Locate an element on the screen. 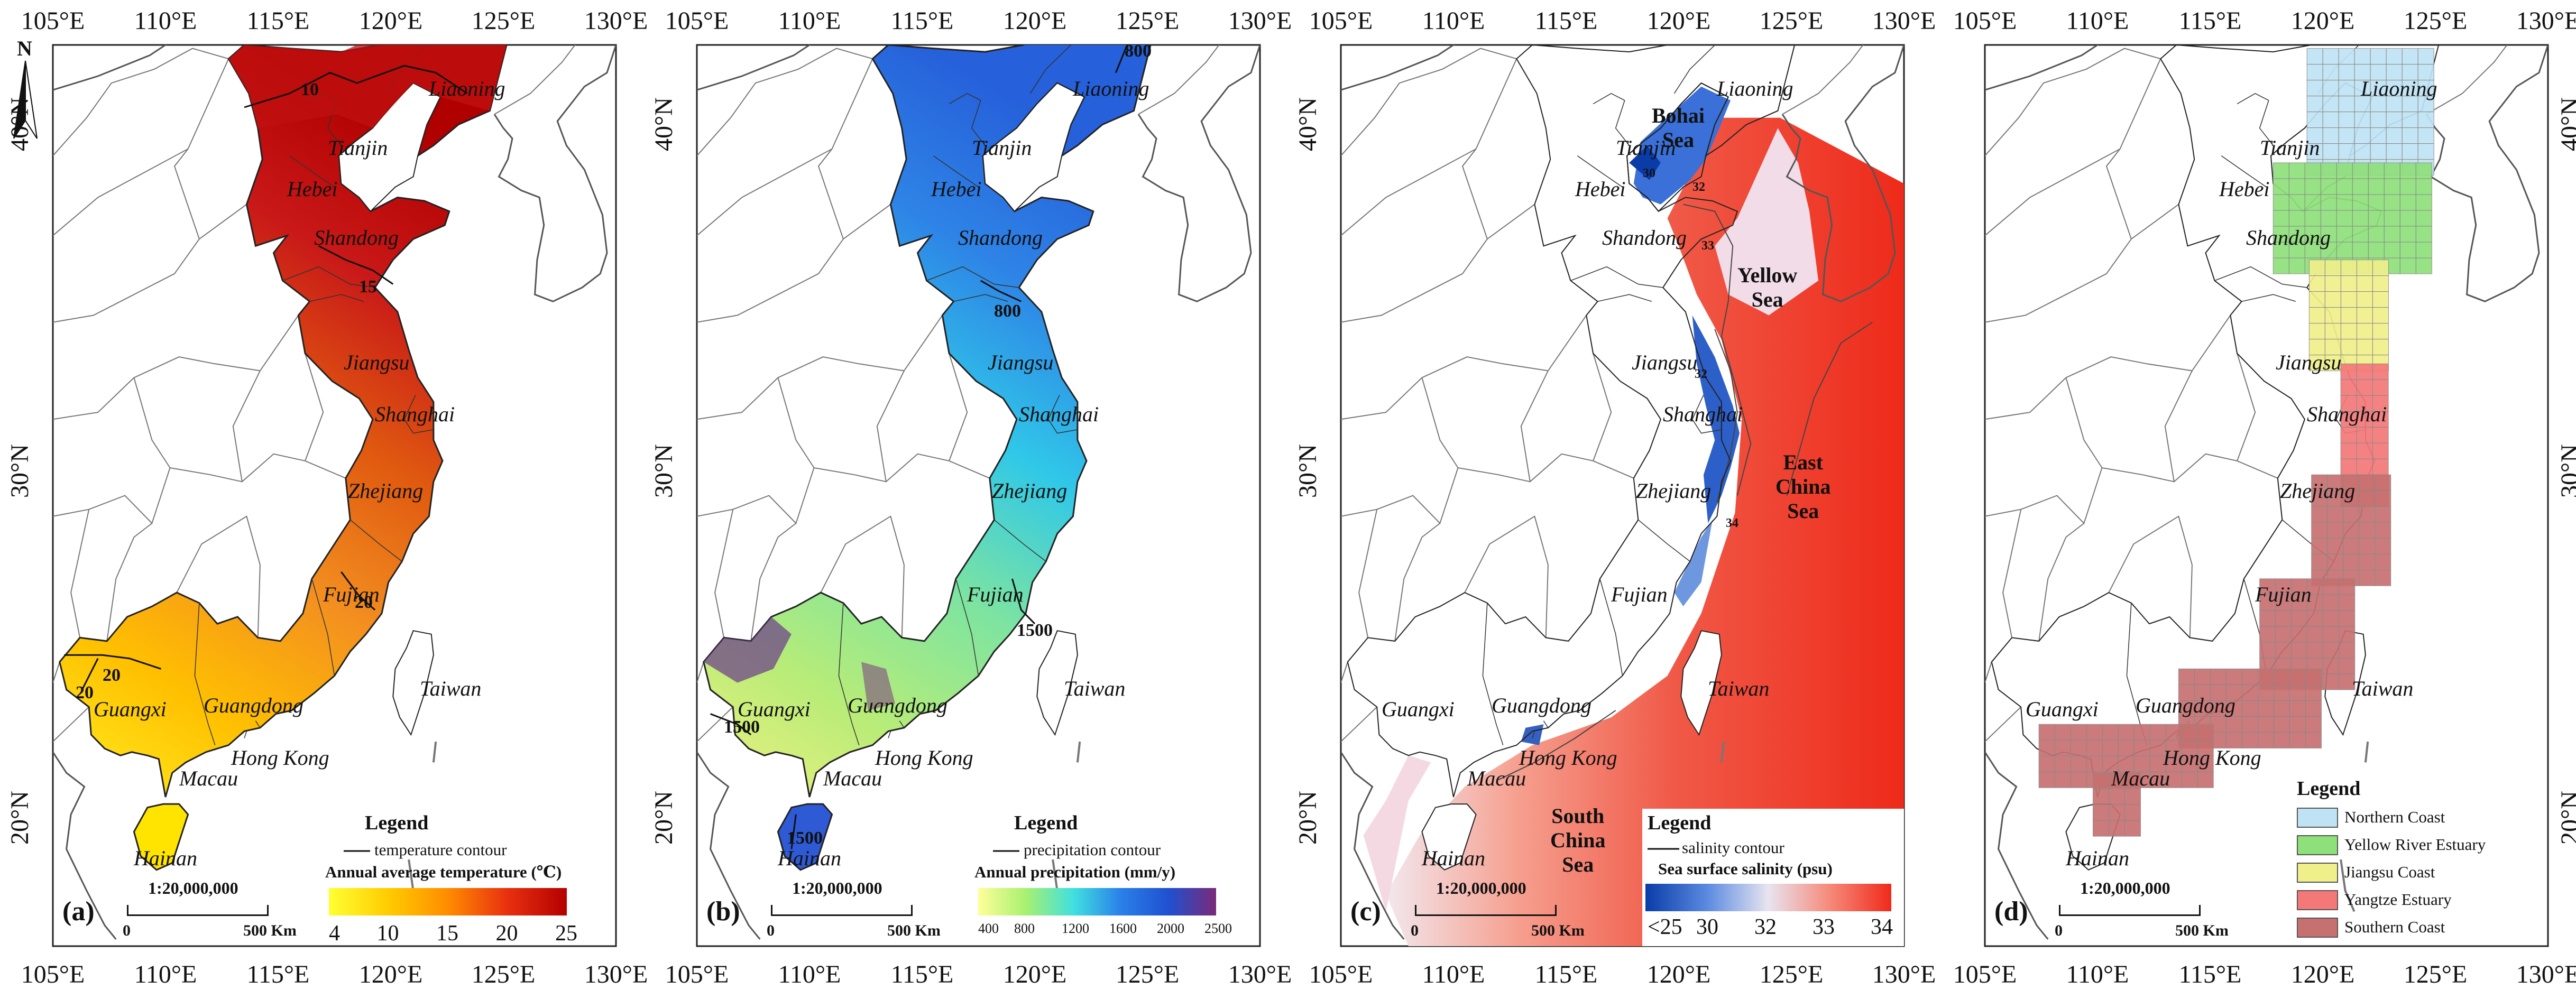  lat-tick-label: 30°N is located at coordinates (1308, 471).